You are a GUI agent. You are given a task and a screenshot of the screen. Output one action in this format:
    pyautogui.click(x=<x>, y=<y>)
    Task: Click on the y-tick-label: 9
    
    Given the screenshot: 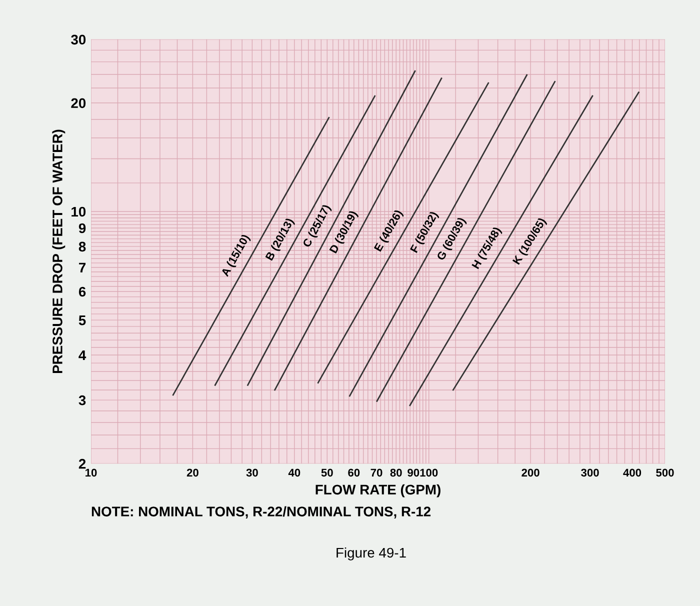 What is the action you would take?
    pyautogui.click(x=82, y=228)
    